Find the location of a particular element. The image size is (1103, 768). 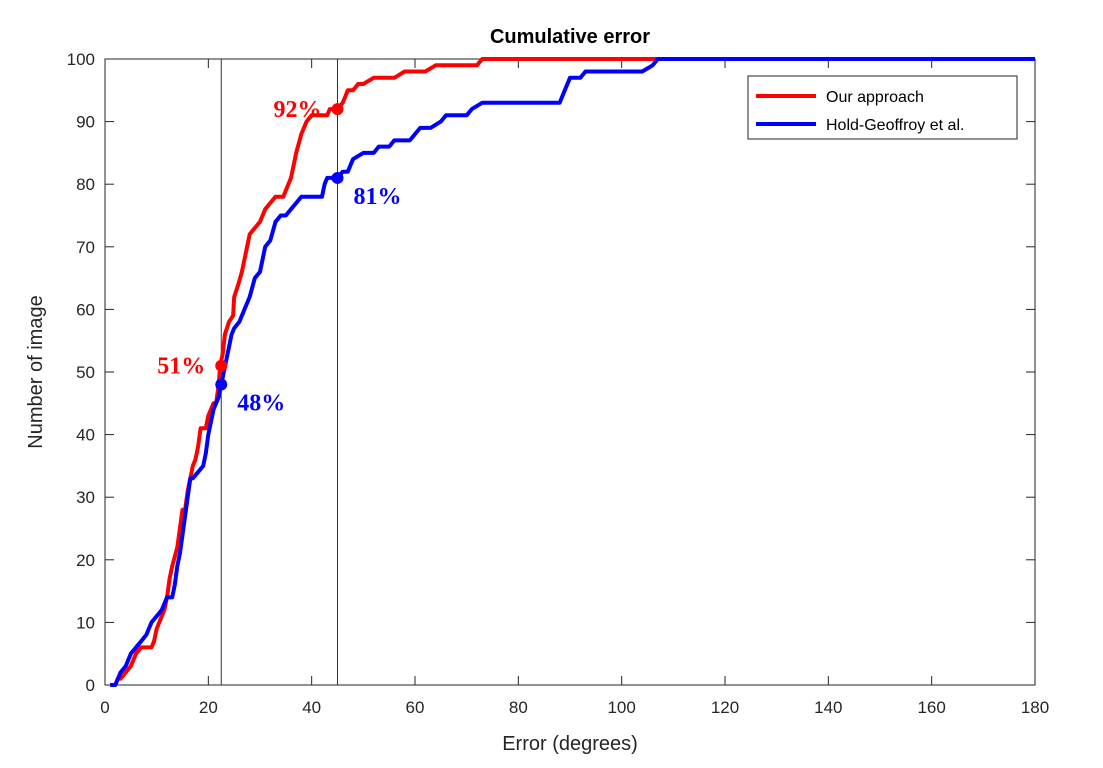

x-tick-label: 40 is located at coordinates (311, 707).